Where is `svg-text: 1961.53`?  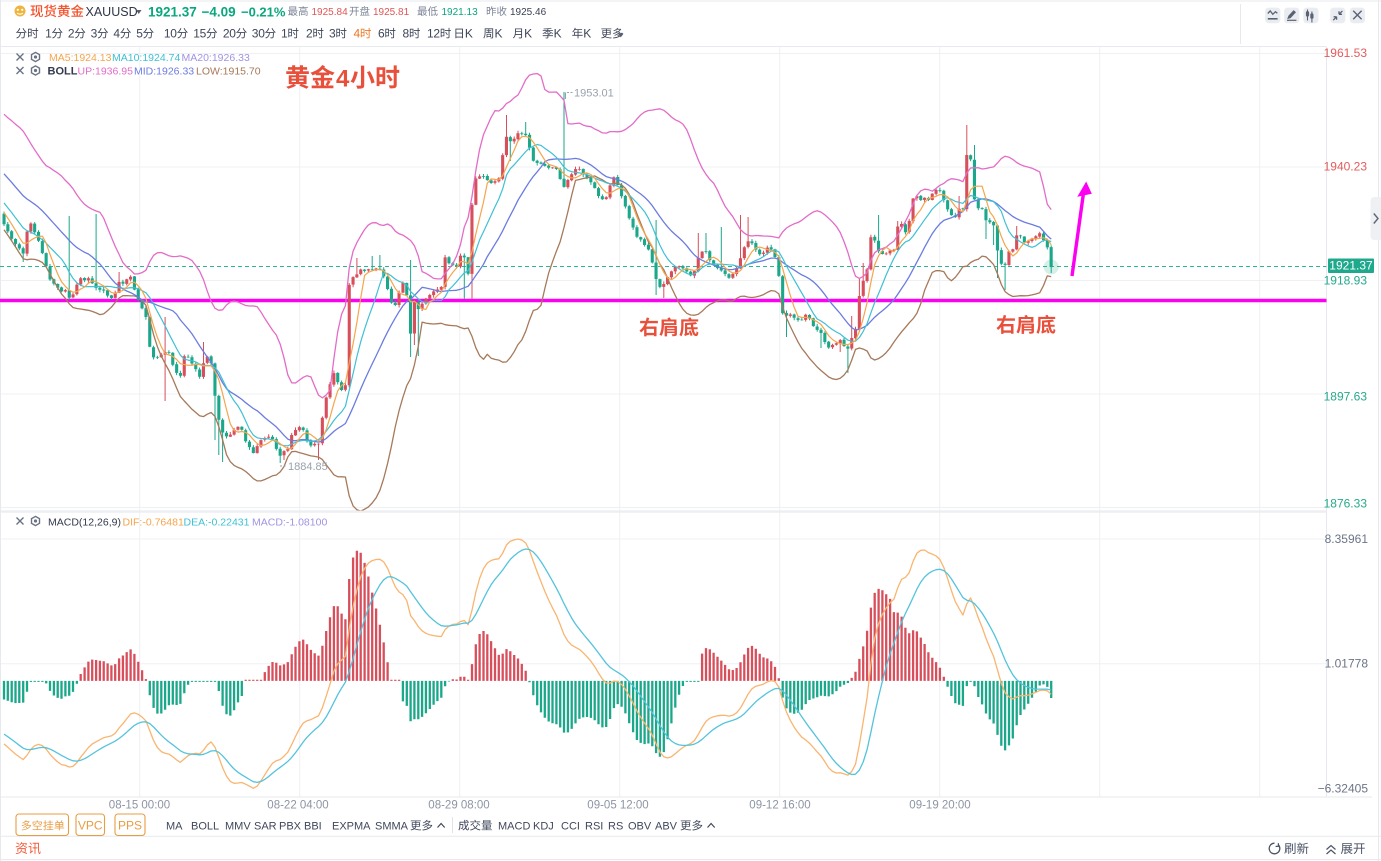 svg-text: 1961.53 is located at coordinates (1346, 53).